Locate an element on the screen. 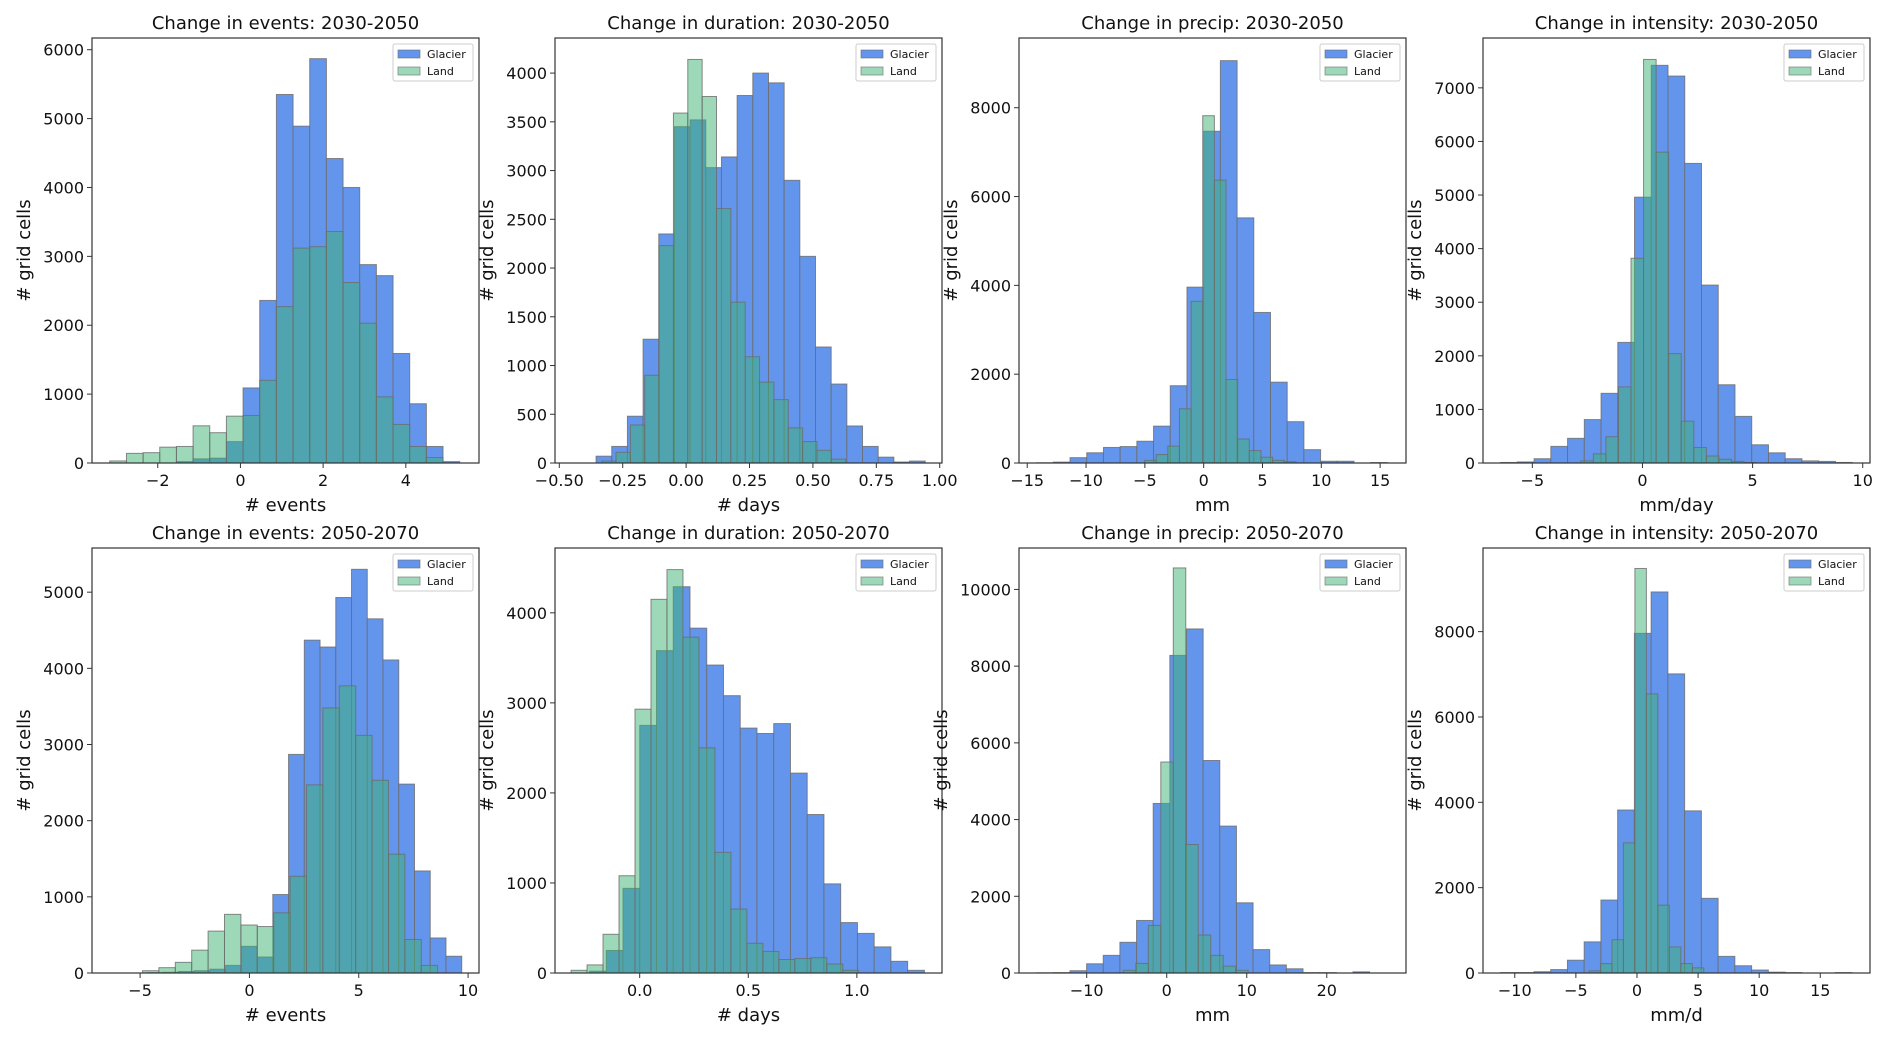 The height and width of the screenshot is (1038, 1892). x-tick-label: 0.00 is located at coordinates (686, 480).